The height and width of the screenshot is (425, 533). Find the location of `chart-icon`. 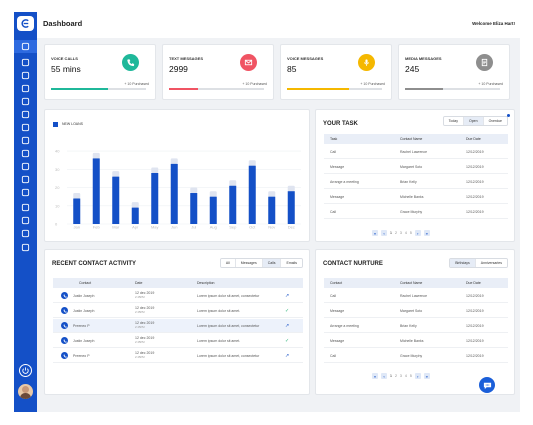

chart-icon is located at coordinates (25, 166).